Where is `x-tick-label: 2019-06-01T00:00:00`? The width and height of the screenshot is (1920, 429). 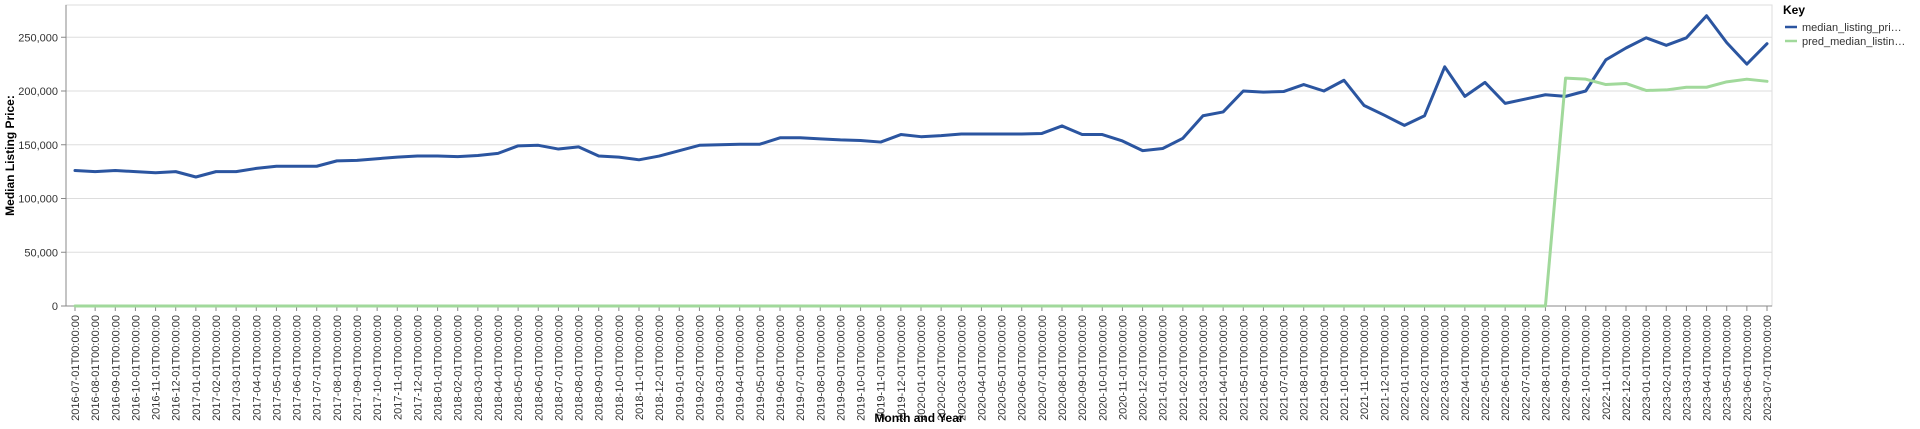 x-tick-label: 2019-06-01T00:00:00 is located at coordinates (781, 368).